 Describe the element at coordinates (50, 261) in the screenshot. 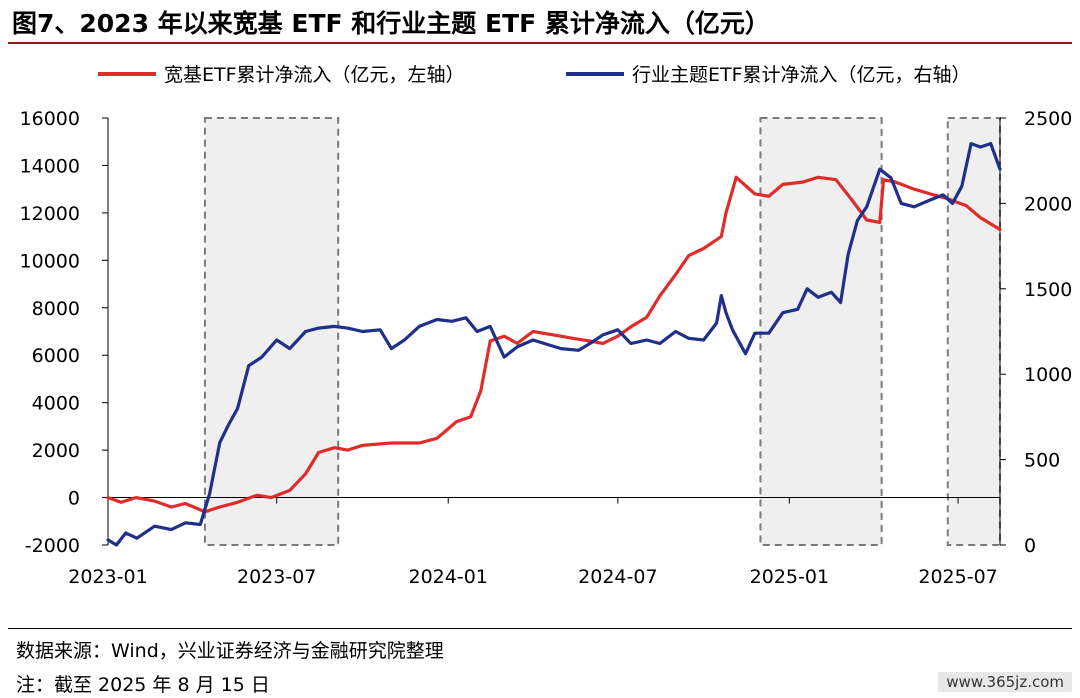

I see `left-tick-label: 10000` at that location.